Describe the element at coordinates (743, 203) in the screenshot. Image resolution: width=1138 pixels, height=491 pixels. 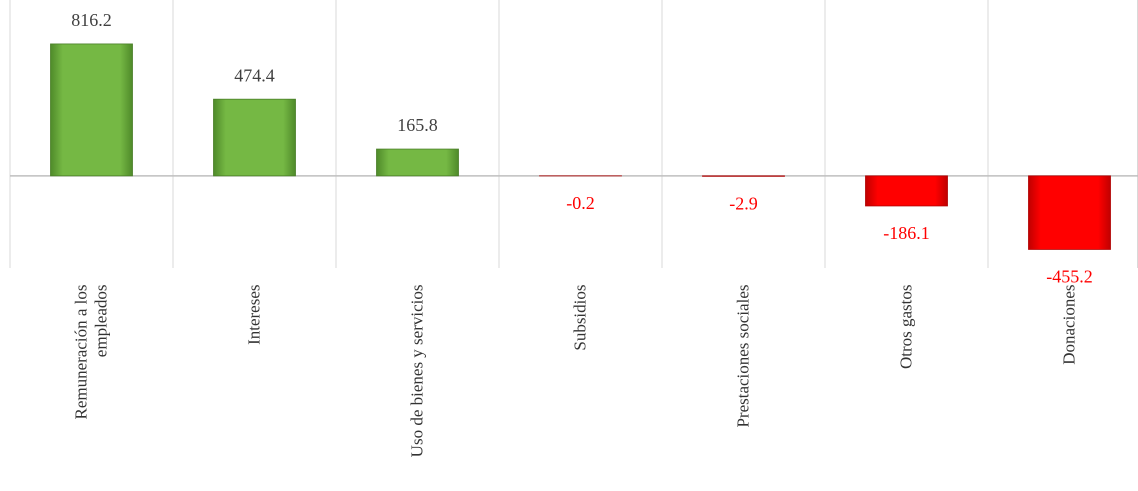
I see `data-label: -2.9` at that location.